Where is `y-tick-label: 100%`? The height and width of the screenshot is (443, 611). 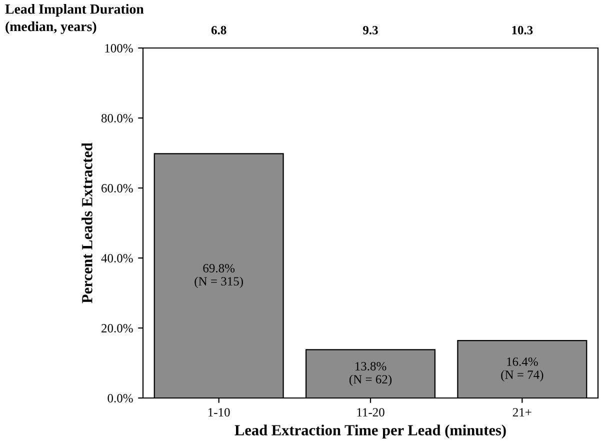
y-tick-label: 100% is located at coordinates (119, 48).